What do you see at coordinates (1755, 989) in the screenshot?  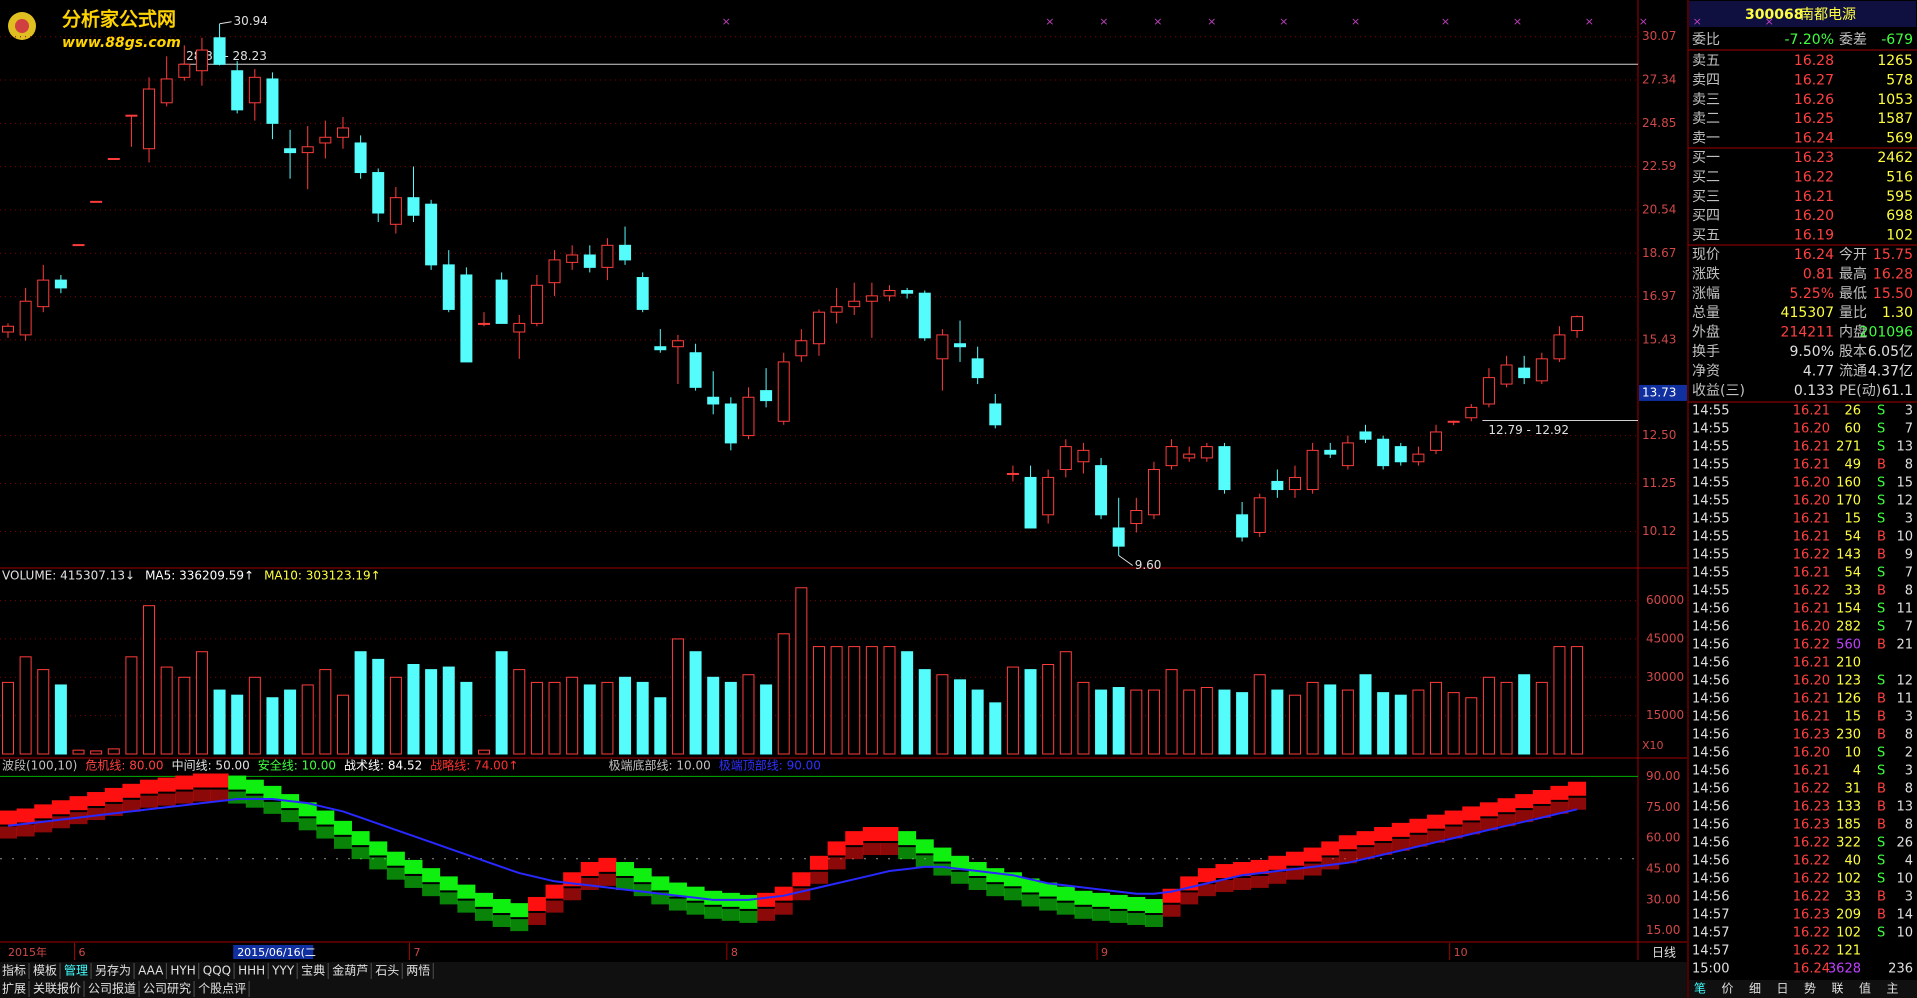 I see `side-tab: 细` at bounding box center [1755, 989].